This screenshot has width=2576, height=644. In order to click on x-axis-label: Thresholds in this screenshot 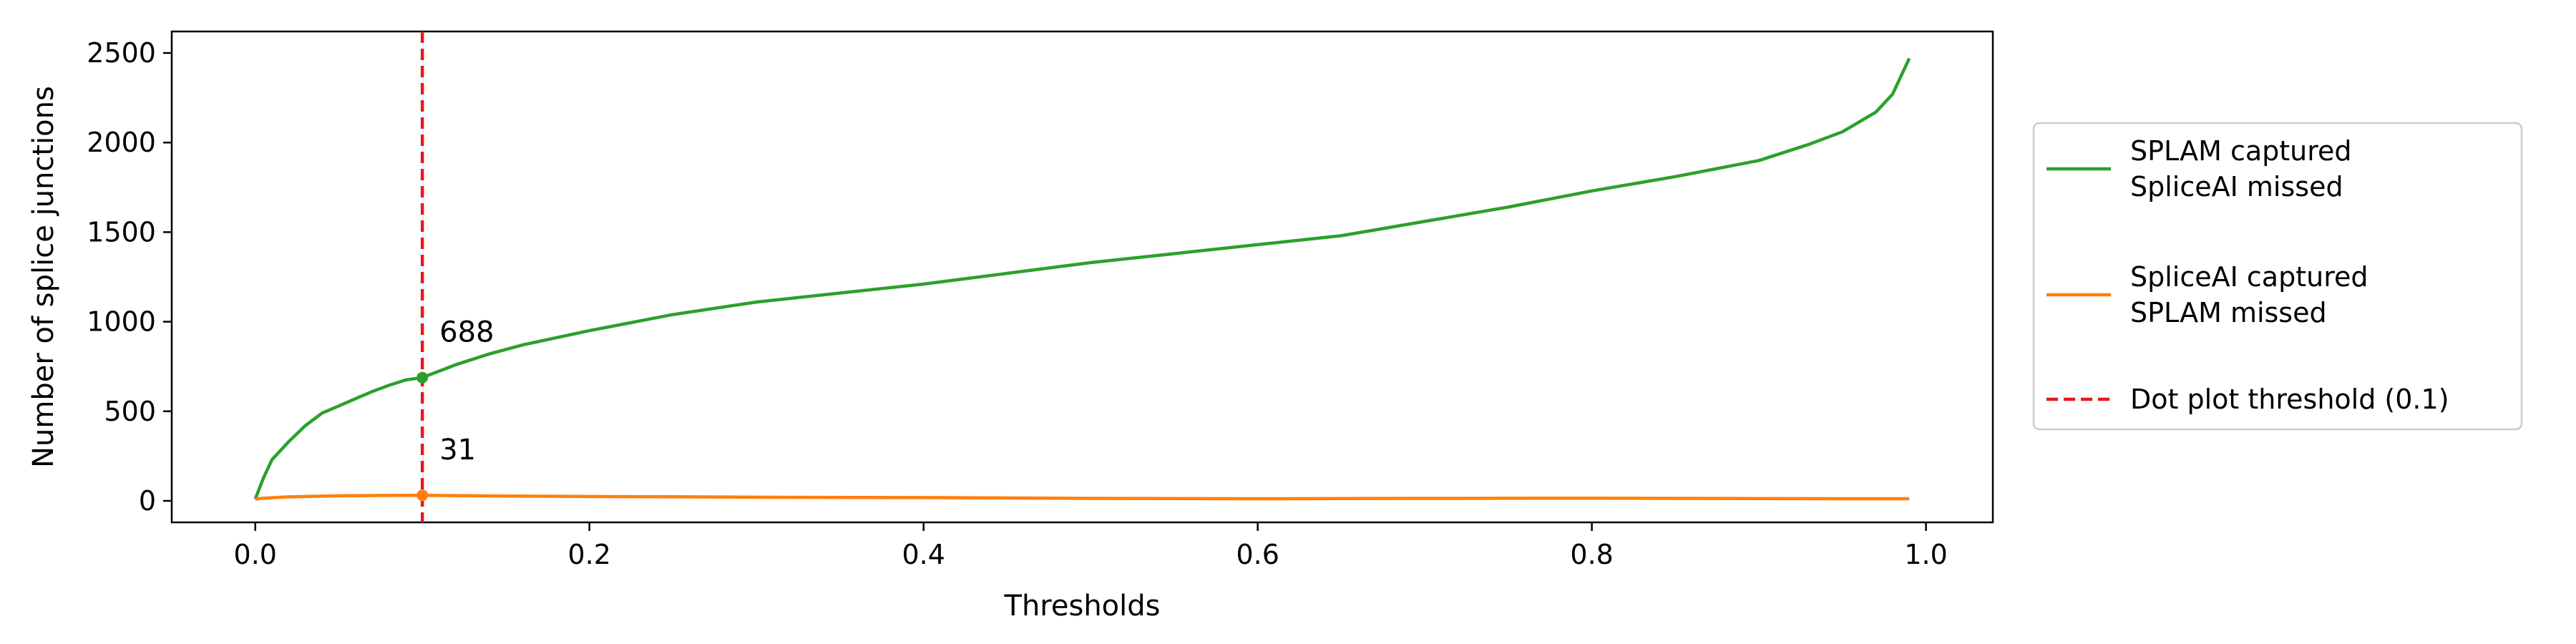, I will do `click(1082, 606)`.